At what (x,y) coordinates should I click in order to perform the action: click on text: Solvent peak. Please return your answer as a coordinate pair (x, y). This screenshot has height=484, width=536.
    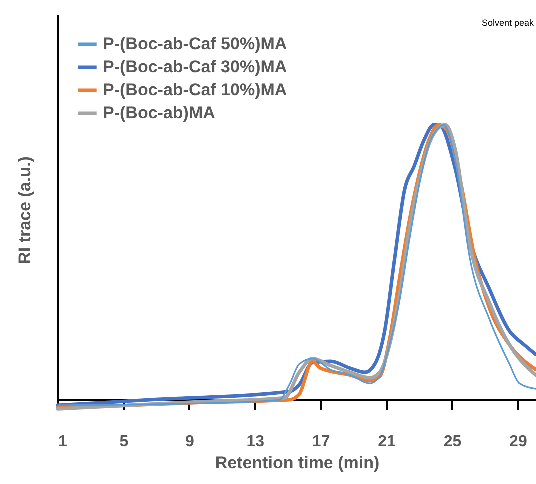
    Looking at the image, I should click on (508, 23).